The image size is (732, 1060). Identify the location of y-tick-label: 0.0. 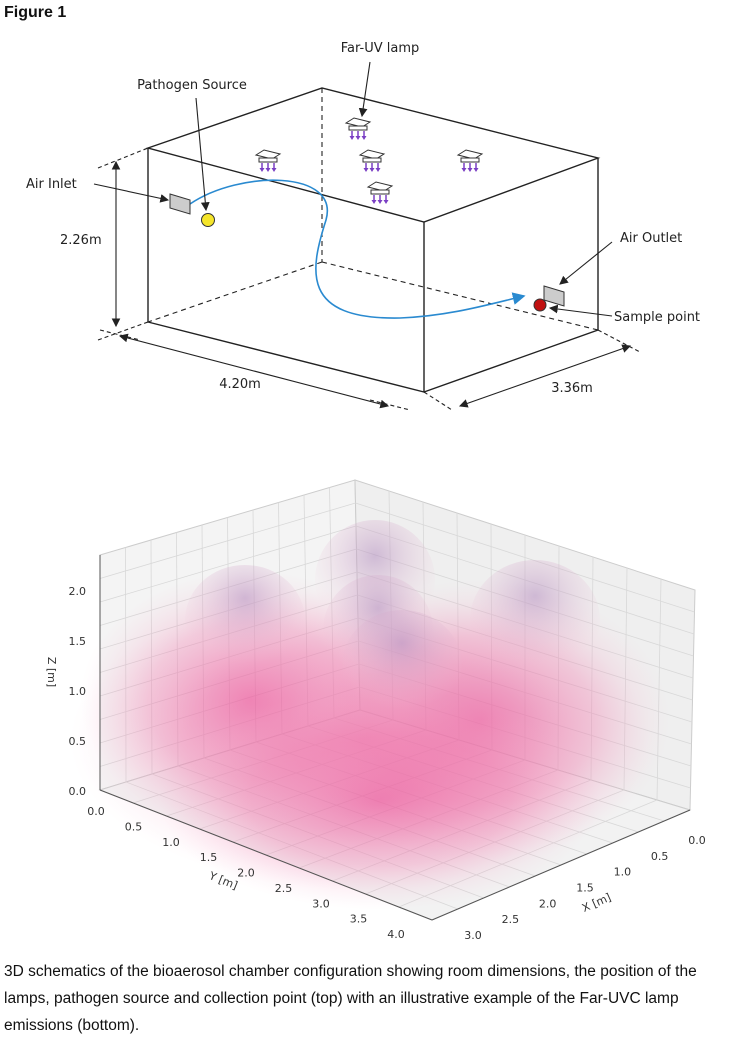
(96, 811).